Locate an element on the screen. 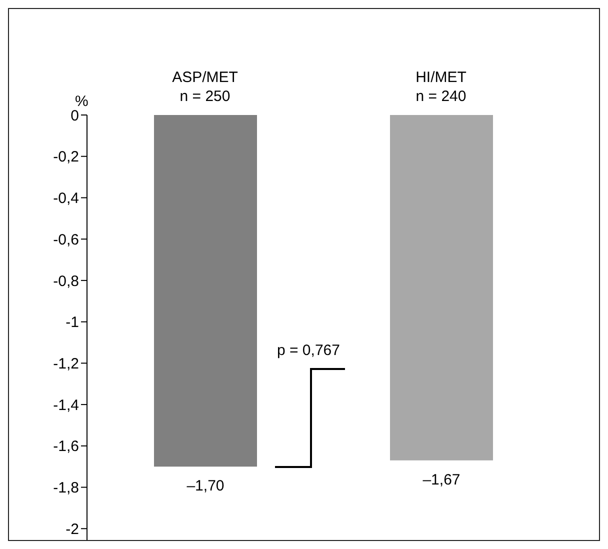 Image resolution: width=608 pixels, height=549 pixels. x-tick-label: ASP/MET n = 250 is located at coordinates (205, 87).